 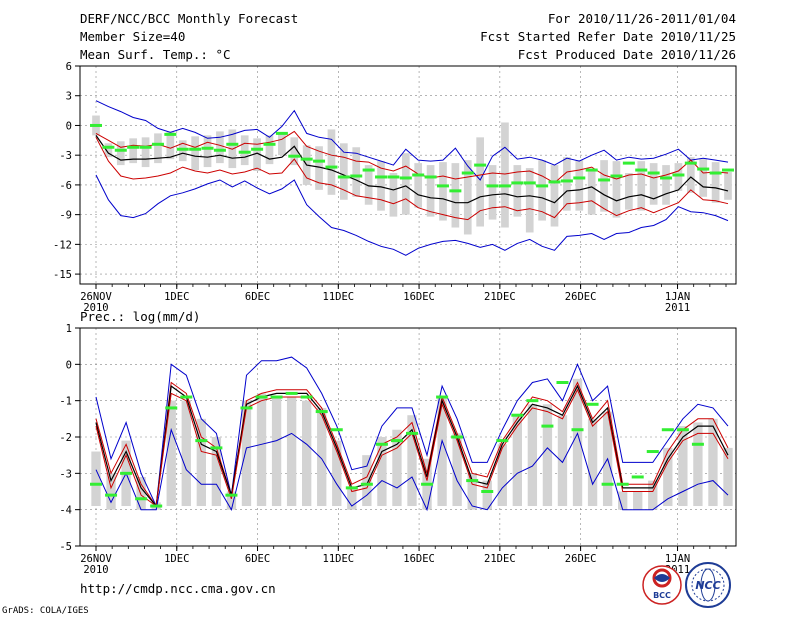 What do you see at coordinates (642, 18) in the screenshot?
I see `forecast-period: For 2010/11/26-2011/01/04` at bounding box center [642, 18].